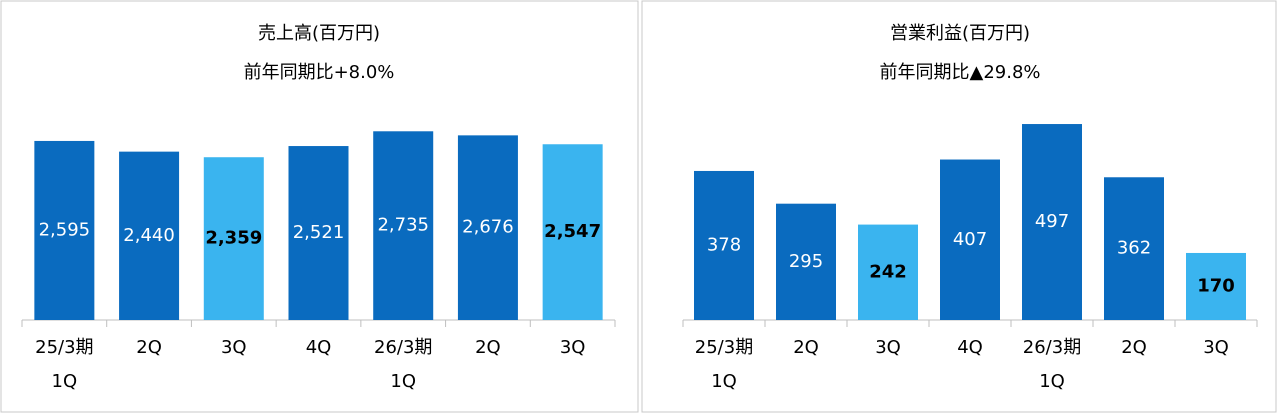 Image resolution: width=1278 pixels, height=415 pixels. I want to click on value-label: 497, so click(1052, 221).